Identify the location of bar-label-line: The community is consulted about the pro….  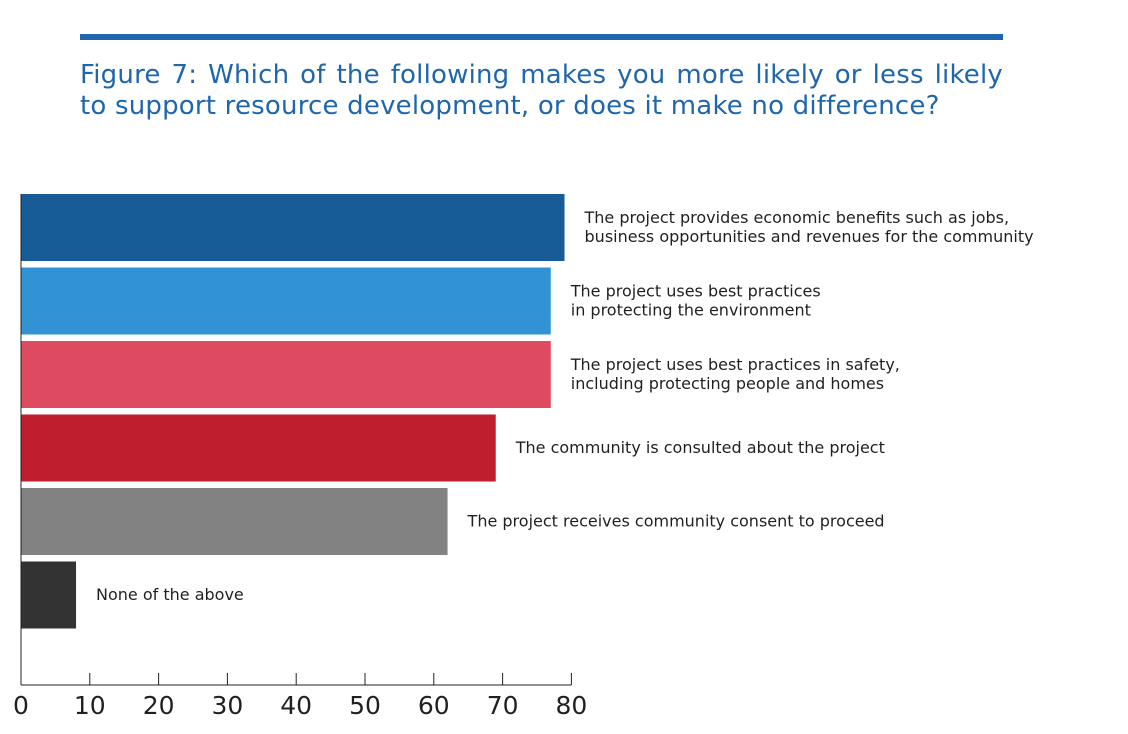
(700, 447).